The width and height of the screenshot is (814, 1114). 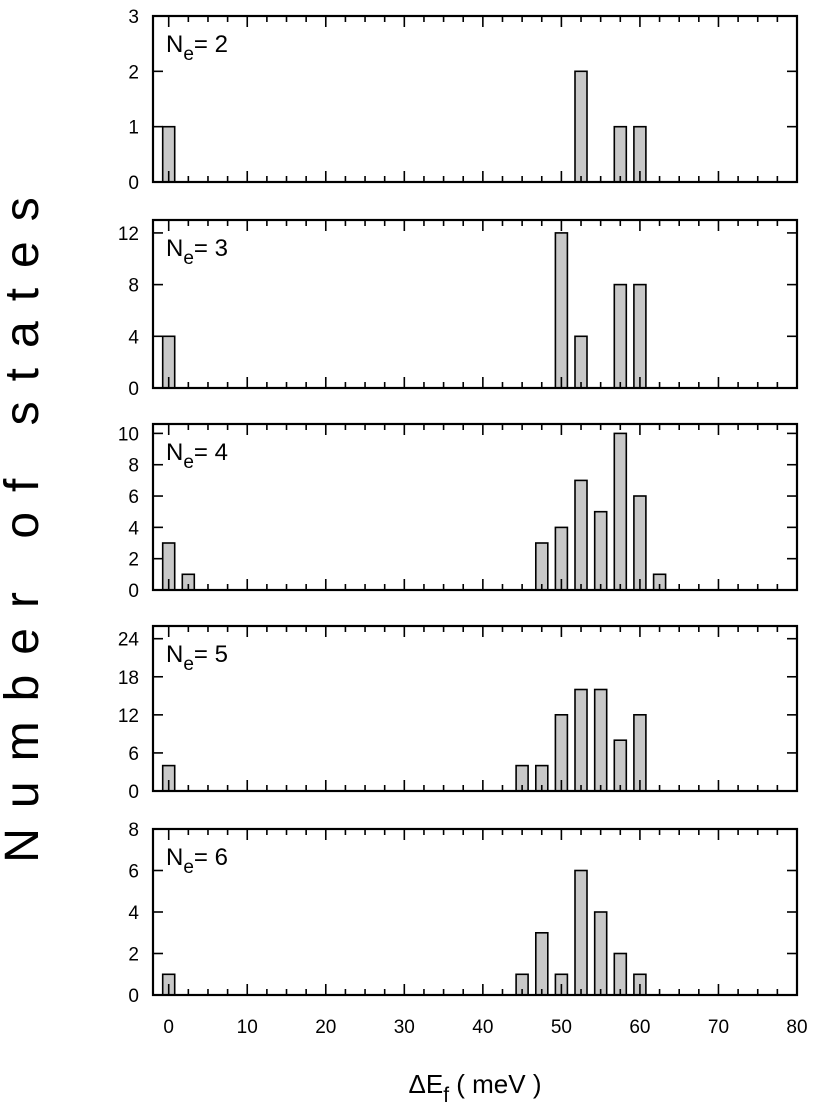 What do you see at coordinates (197, 861) in the screenshot?
I see `panel-label: Ne= 6` at bounding box center [197, 861].